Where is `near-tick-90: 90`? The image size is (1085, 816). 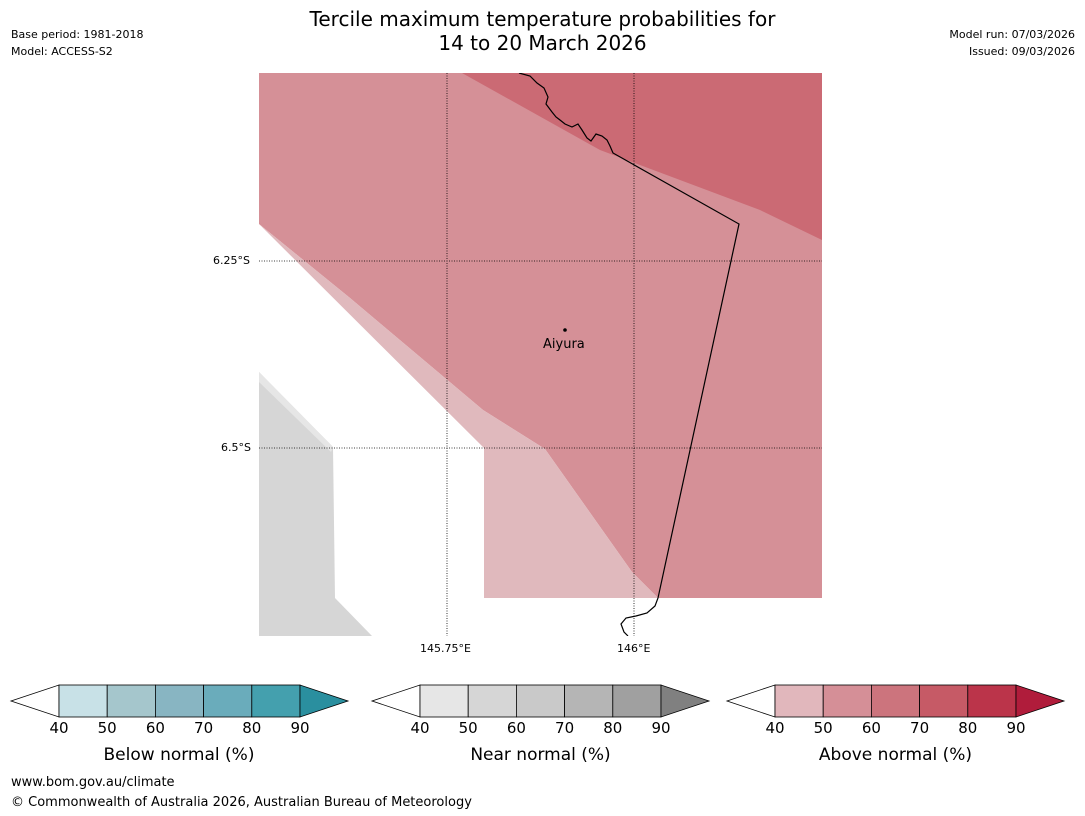 near-tick-90: 90 is located at coordinates (661, 728).